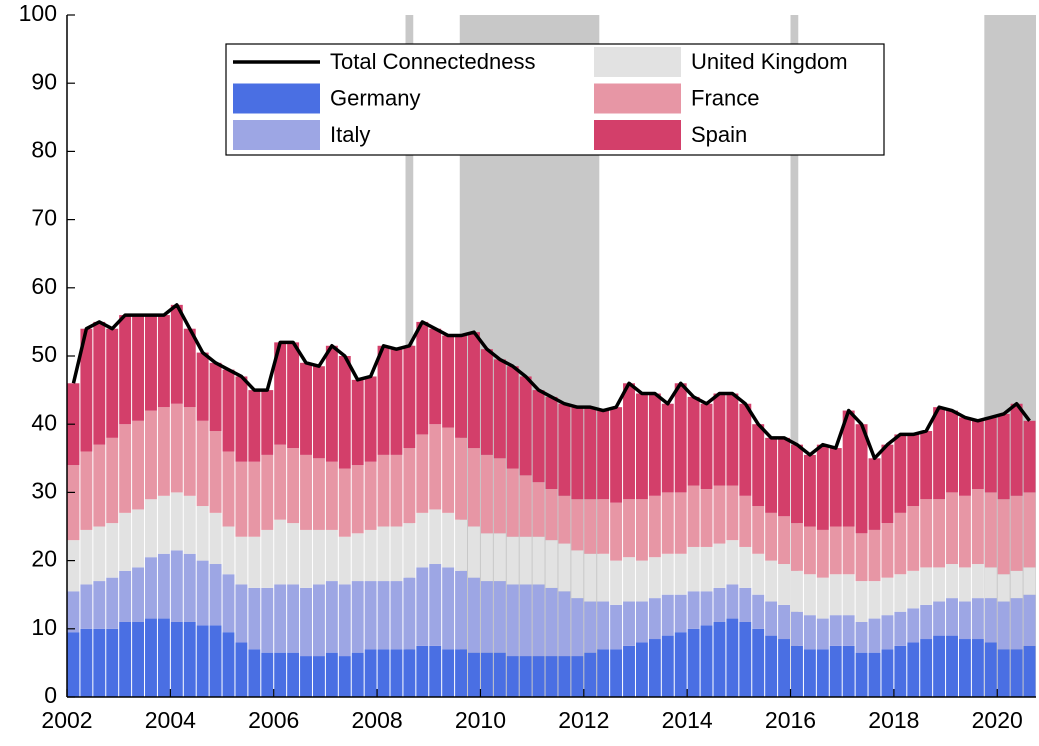 This screenshot has height=746, width=1039. Describe the element at coordinates (66, 720) in the screenshot. I see `x-tick-label: 2002` at that location.